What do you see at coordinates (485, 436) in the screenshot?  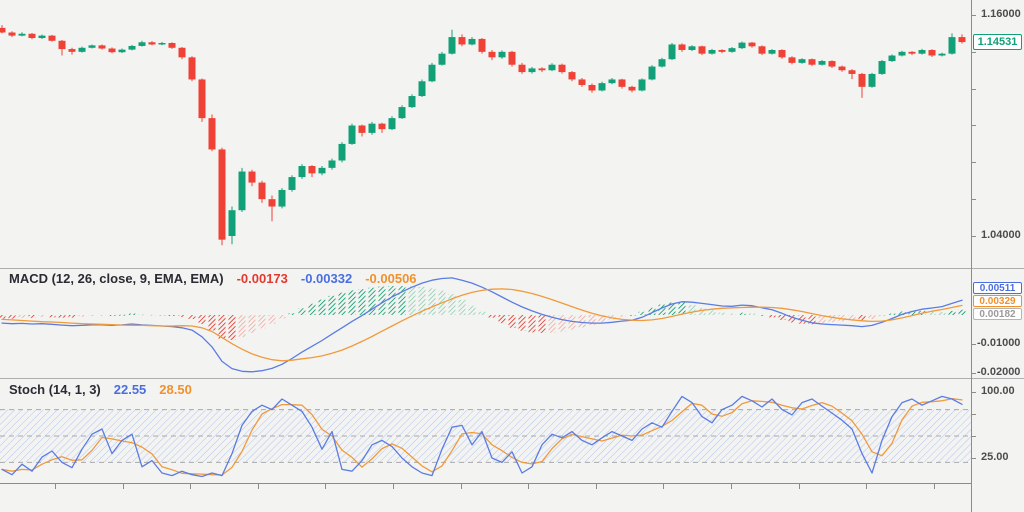 I see `stoch-band` at bounding box center [485, 436].